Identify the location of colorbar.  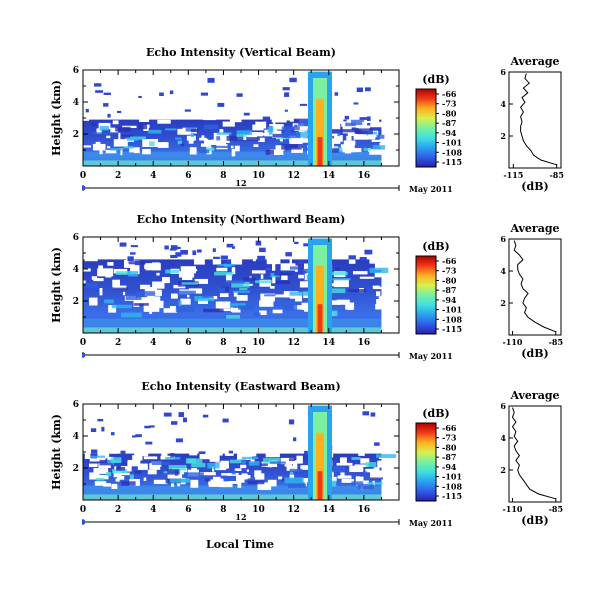
(426, 295).